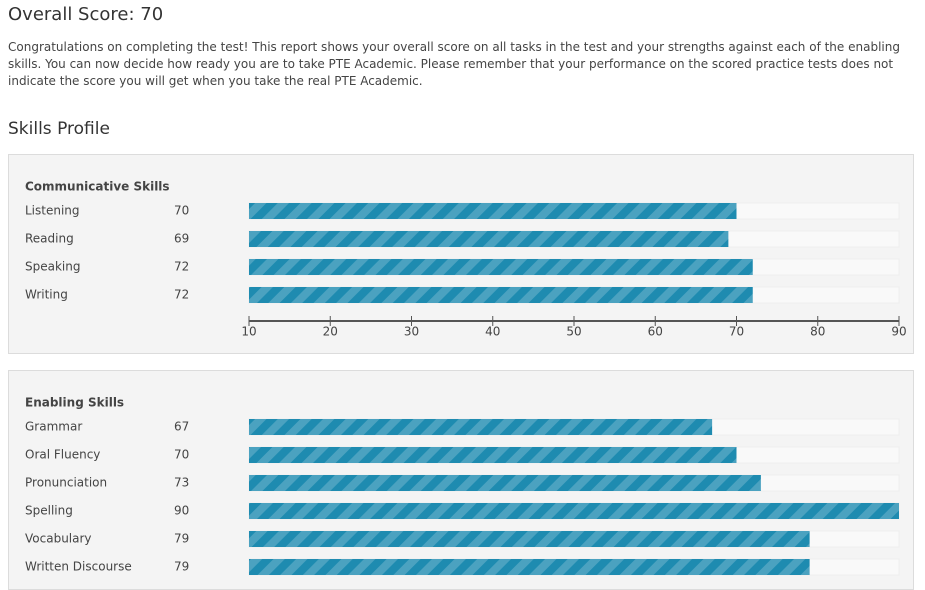 This screenshot has width=925, height=590. Describe the element at coordinates (181, 239) in the screenshot. I see `skill-score: 69` at that location.